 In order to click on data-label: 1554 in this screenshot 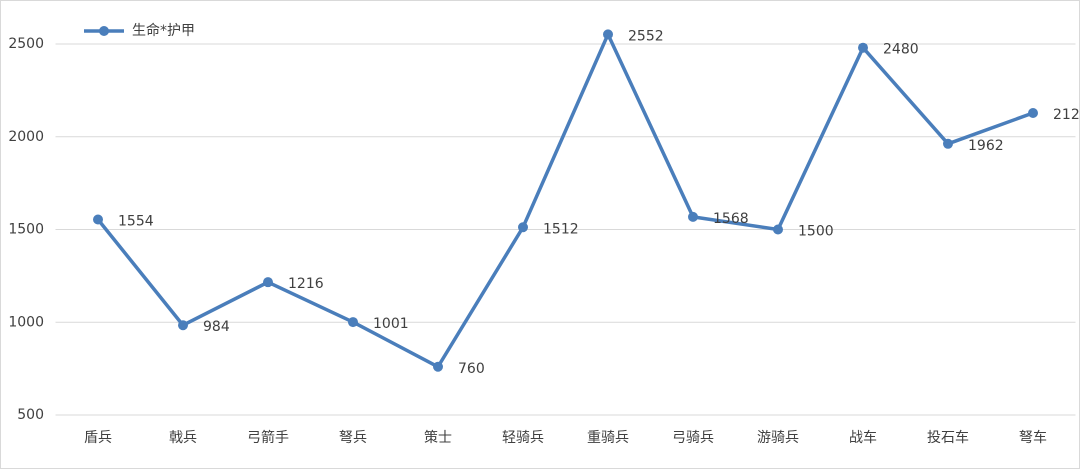, I will do `click(136, 221)`.